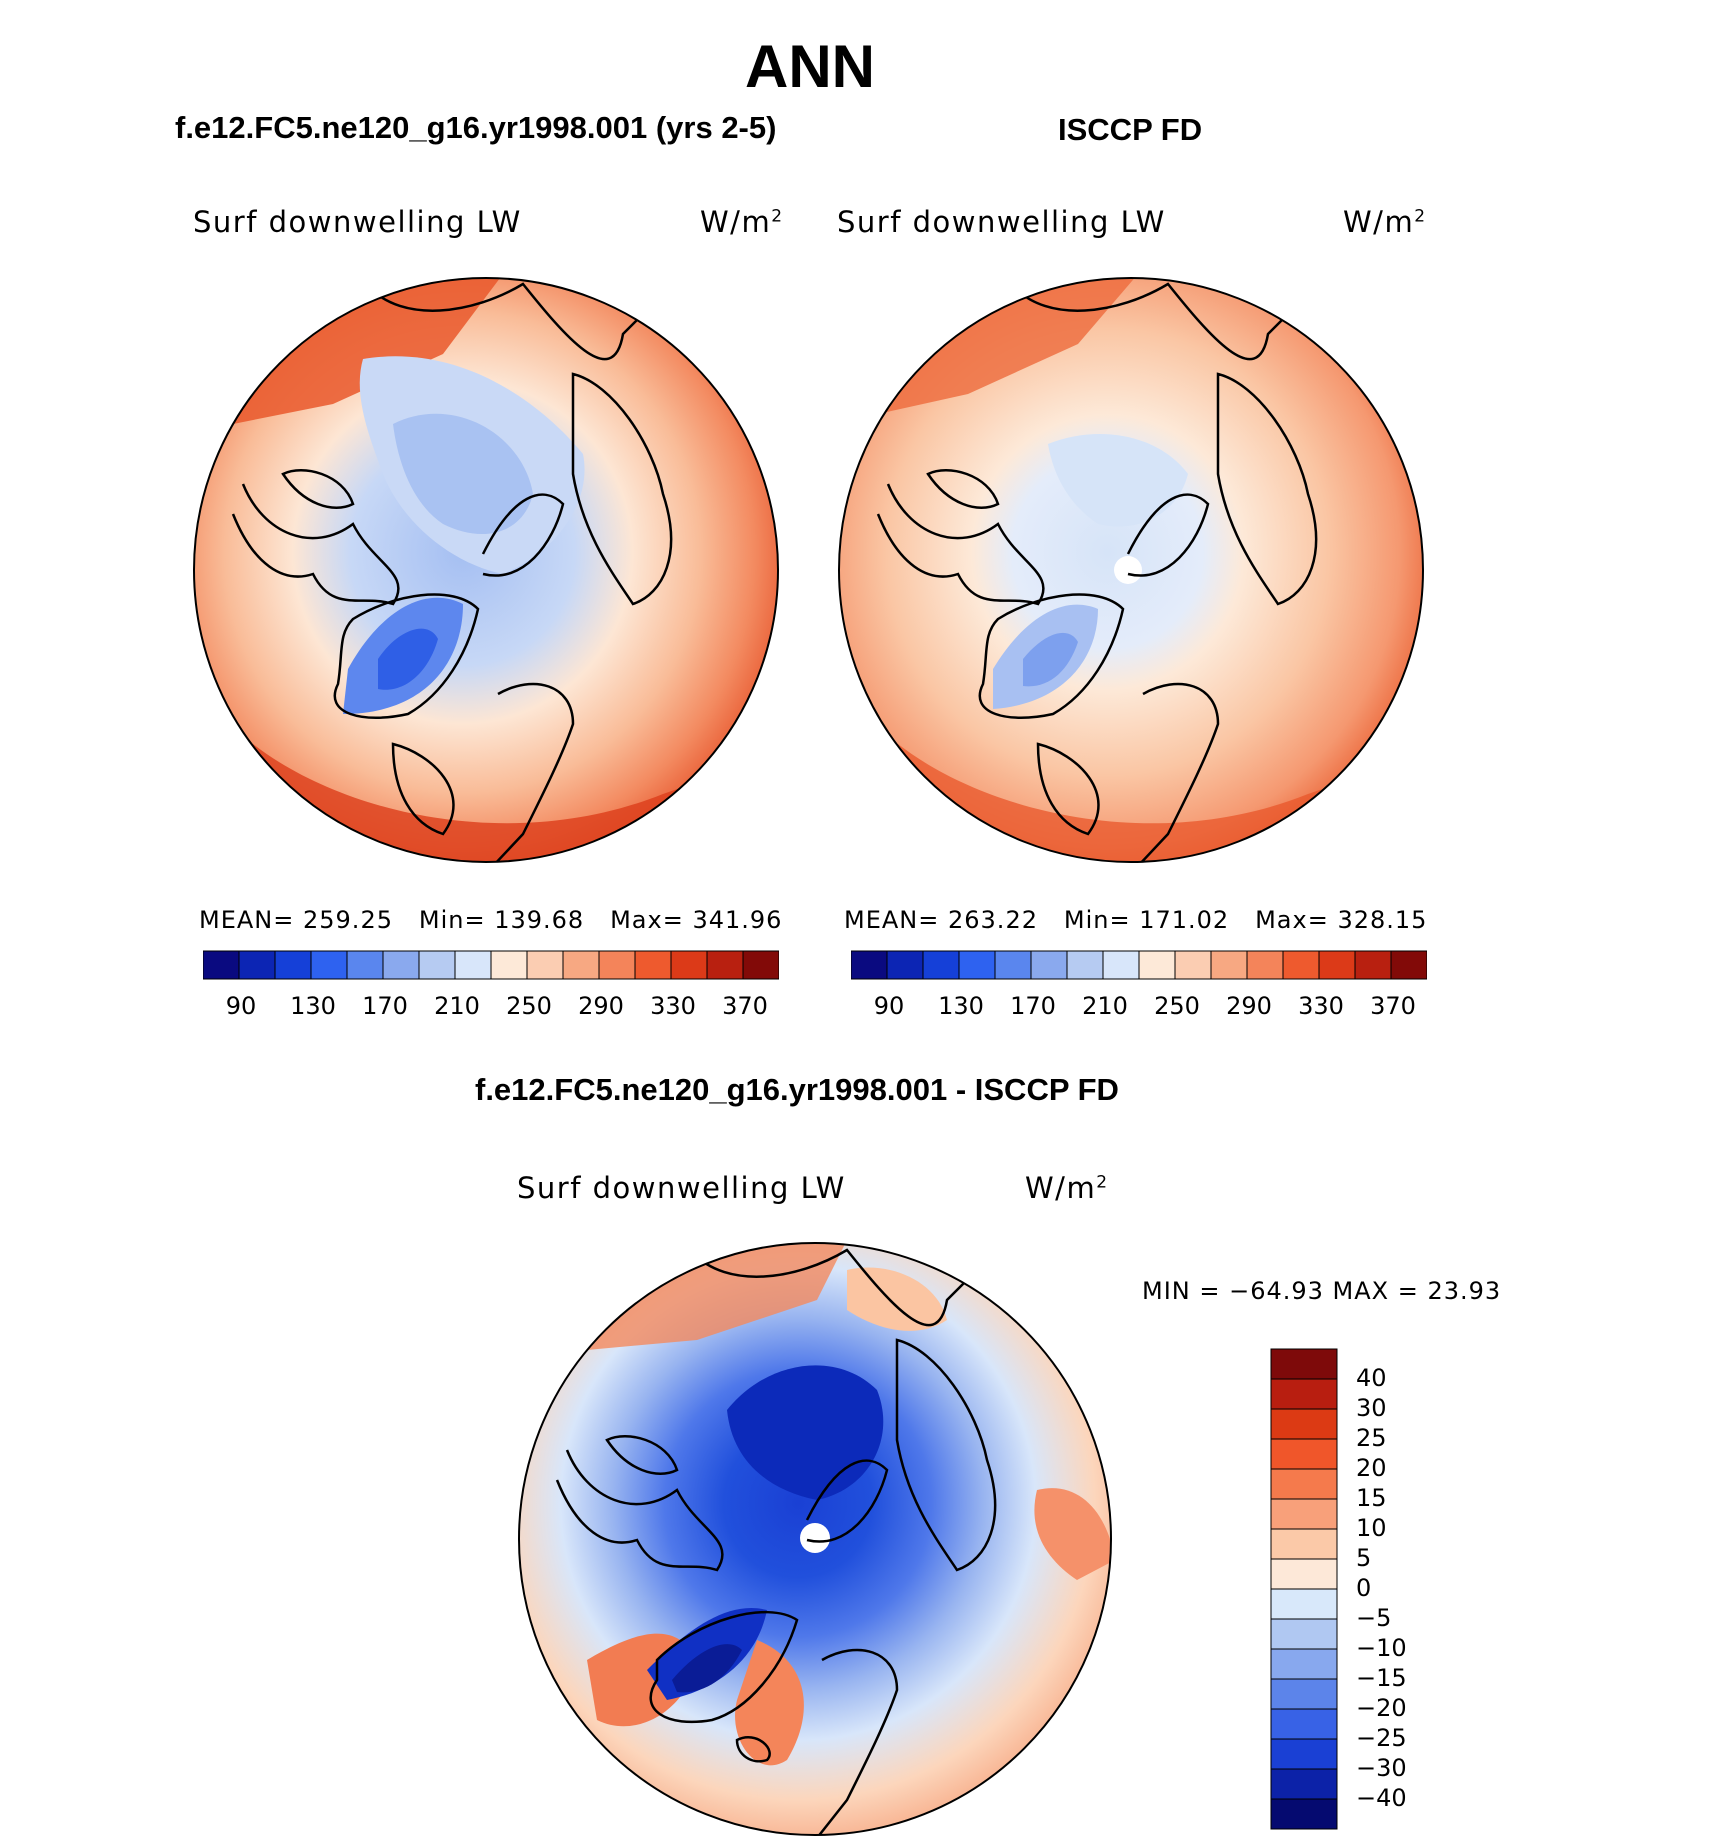  Describe the element at coordinates (491, 1008) in the screenshot. I see `panel1-colorbar-labels: 90 130 170 210 250 290 330 370` at that location.